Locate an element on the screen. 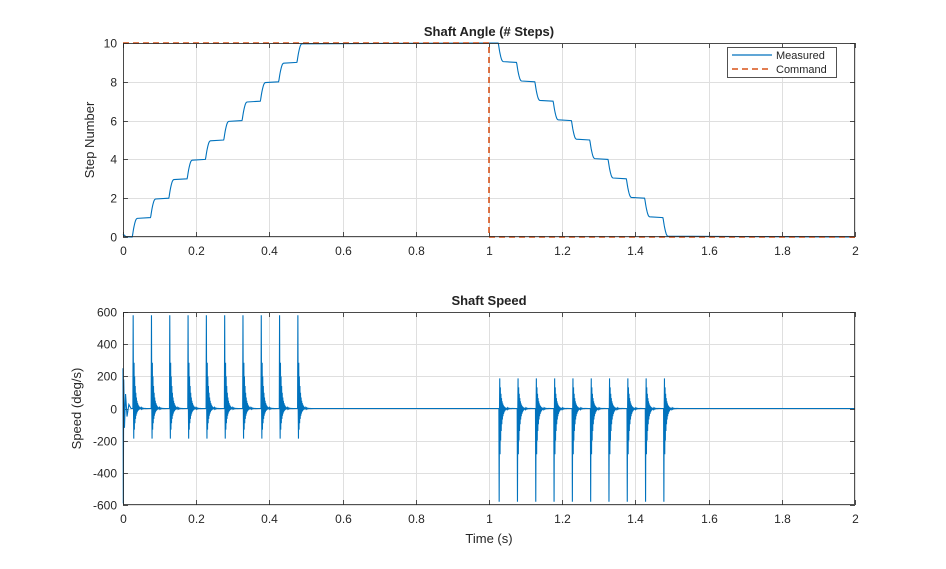 The image size is (946, 569). y-tick-label: 600 is located at coordinates (107, 313).